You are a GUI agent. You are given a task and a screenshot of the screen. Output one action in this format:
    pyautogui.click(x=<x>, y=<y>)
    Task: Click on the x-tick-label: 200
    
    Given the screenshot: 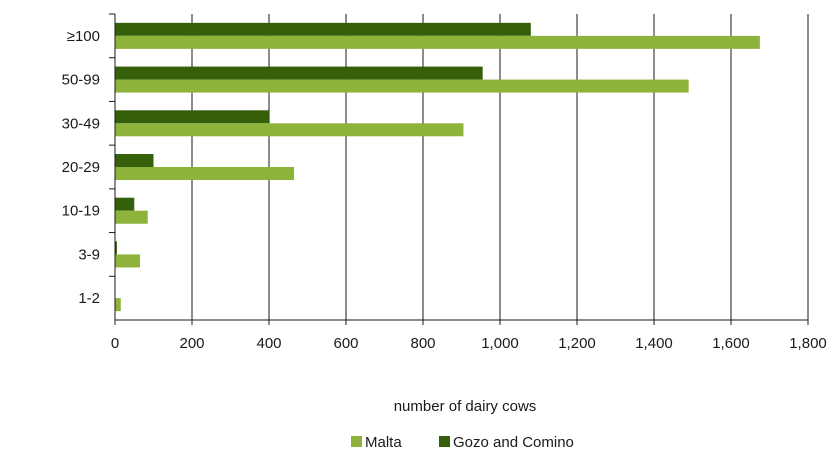 What is the action you would take?
    pyautogui.click(x=191, y=343)
    